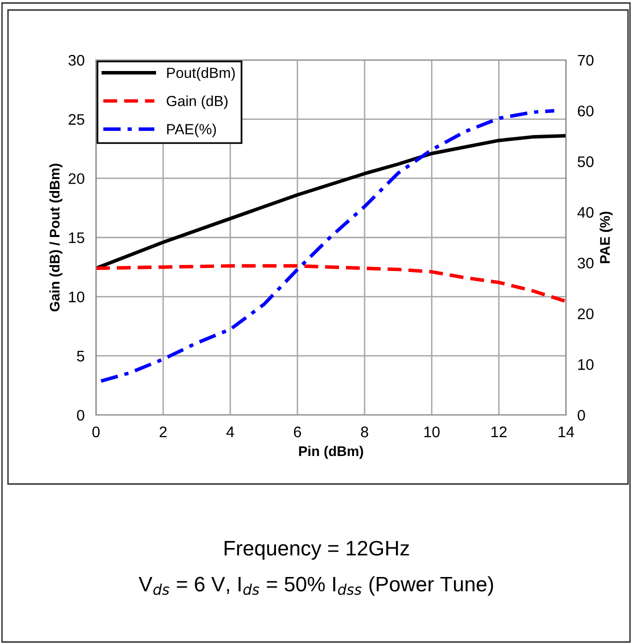 This screenshot has width=633, height=644. Describe the element at coordinates (586, 263) in the screenshot. I see `y2-tick-label: 30` at that location.